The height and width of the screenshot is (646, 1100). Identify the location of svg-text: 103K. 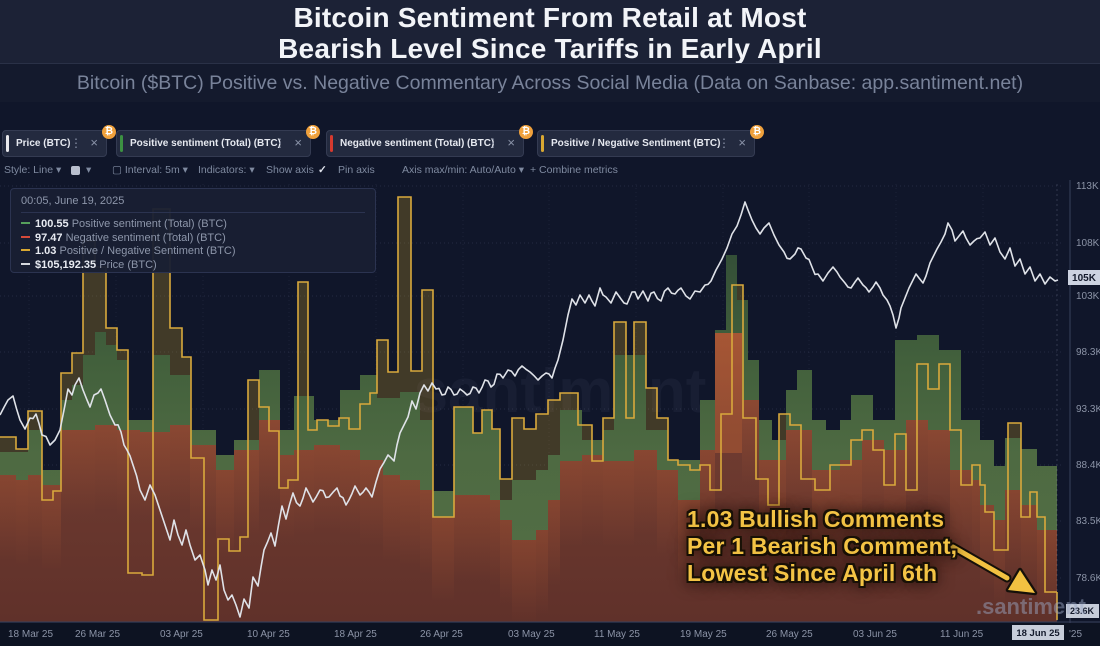
(1088, 296).